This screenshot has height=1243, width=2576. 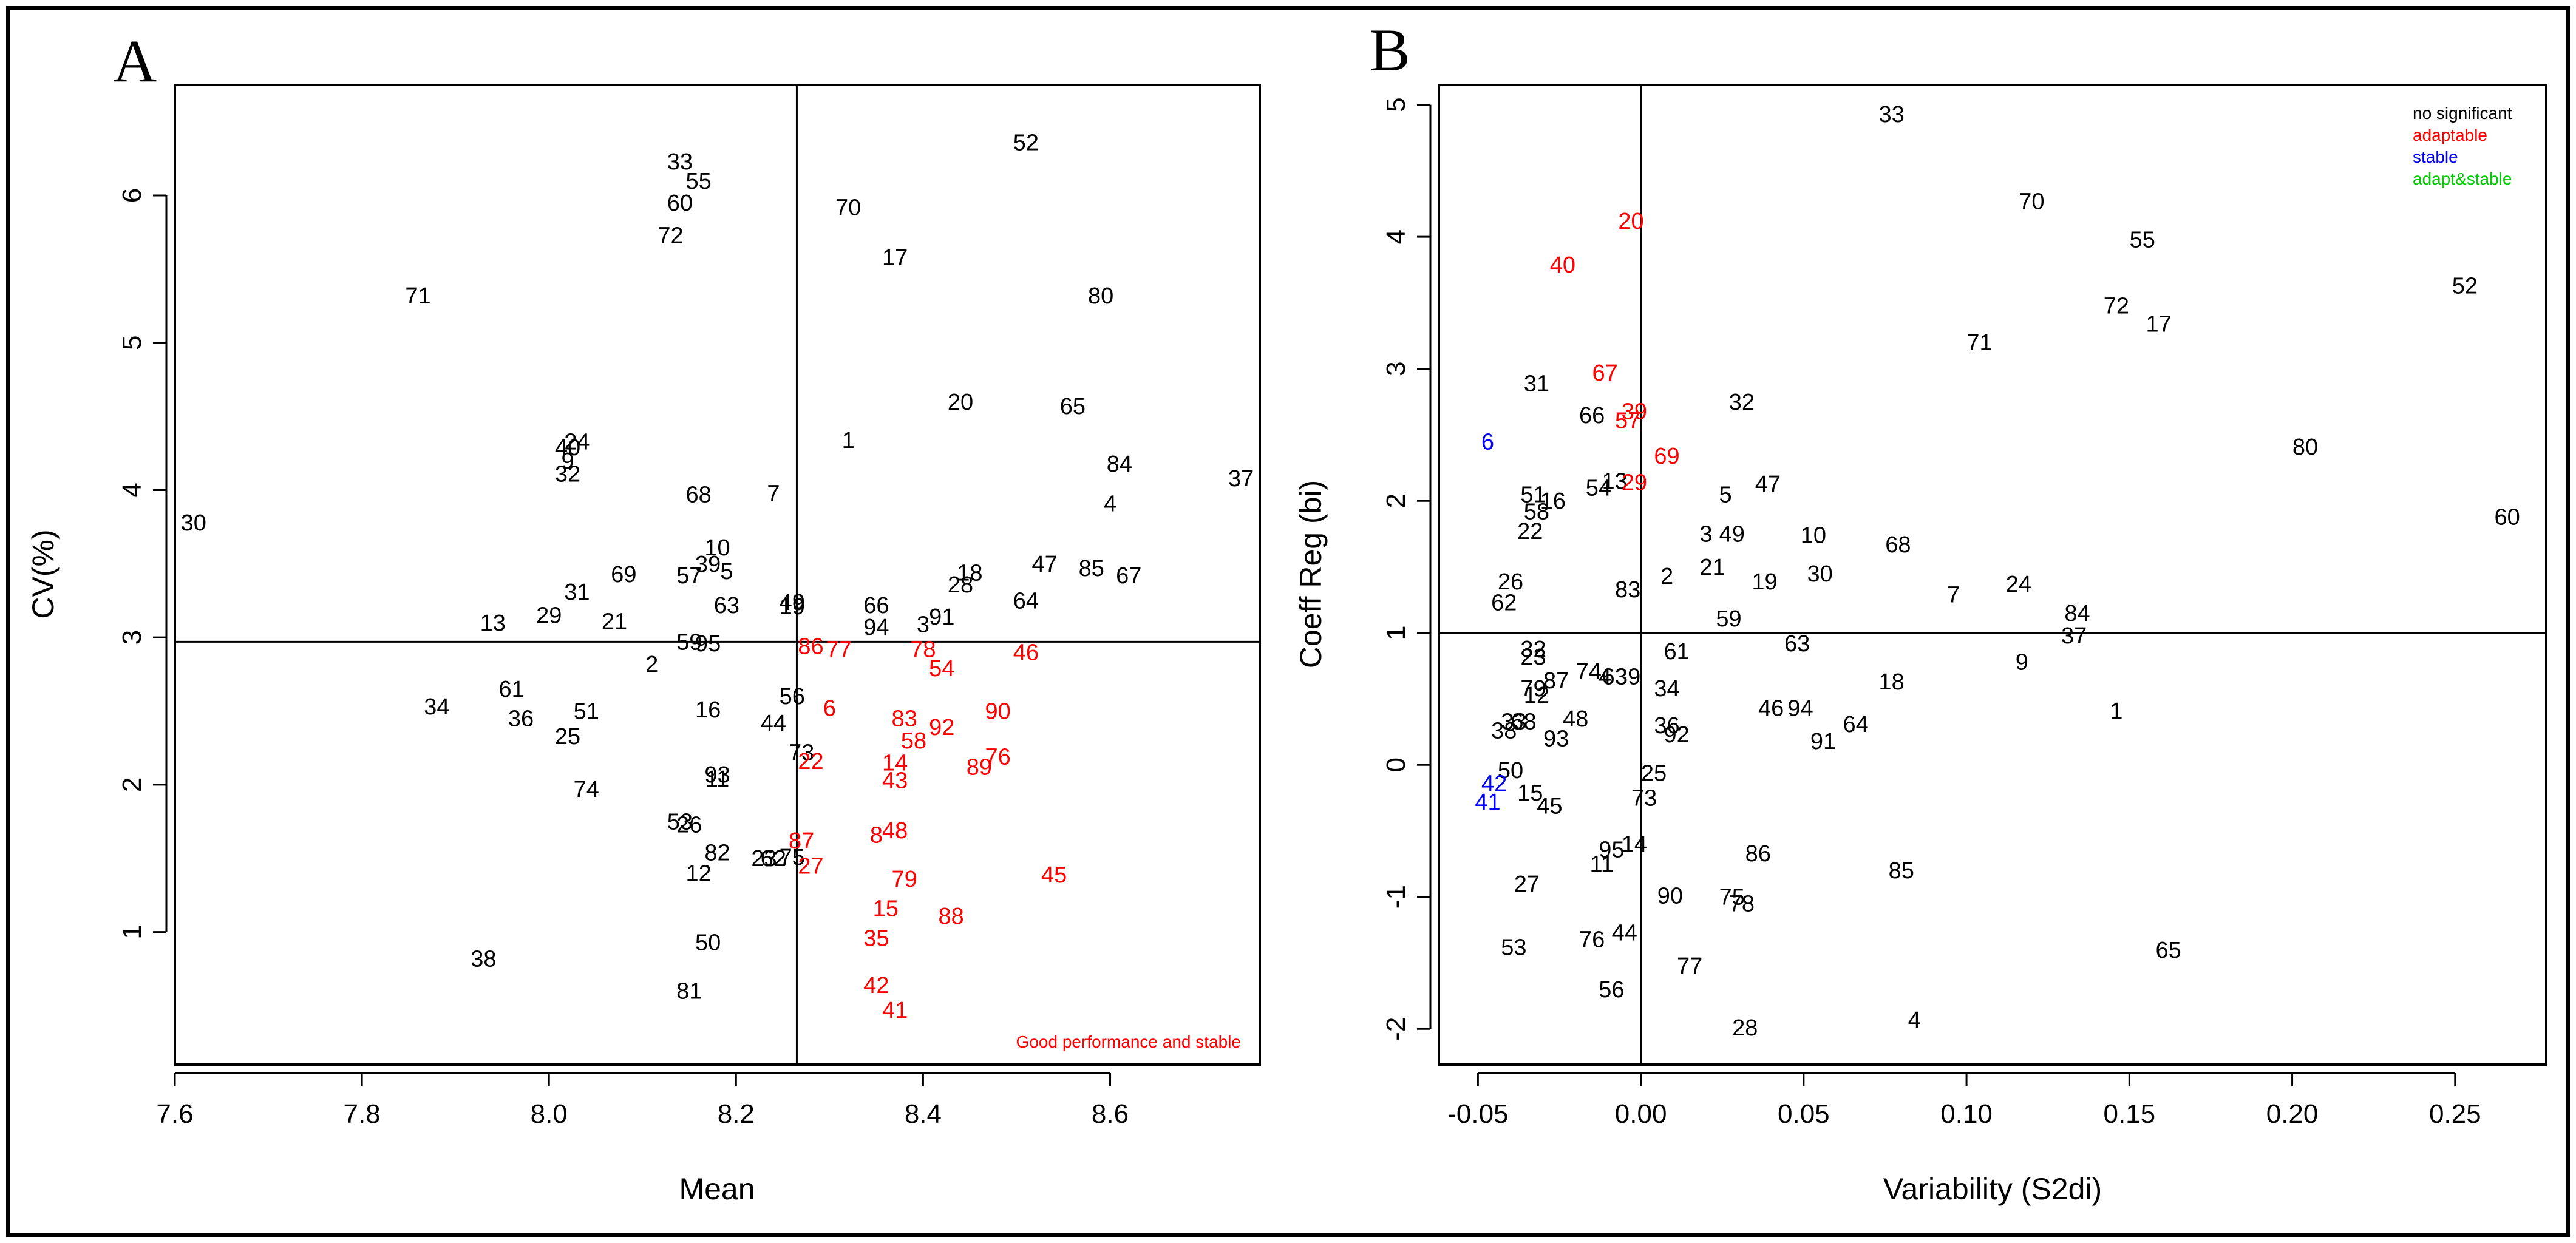 What do you see at coordinates (1396, 104) in the screenshot?
I see `y-tick-label: 5` at bounding box center [1396, 104].